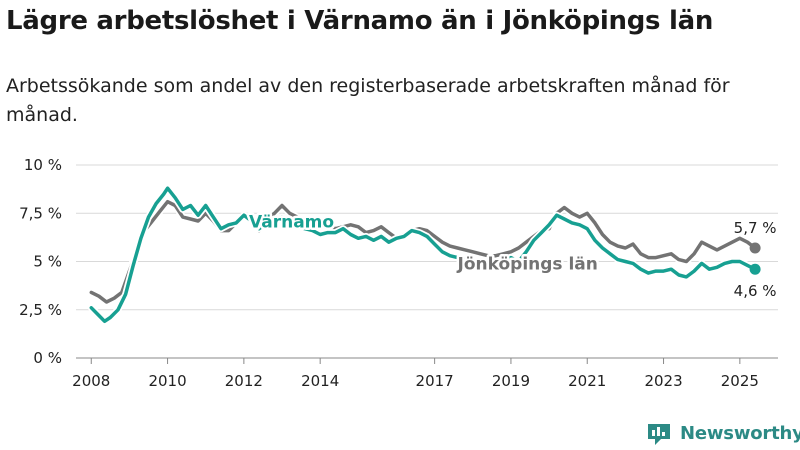 This screenshot has width=800, height=450. I want to click on x-tick-label: 2017, so click(435, 381).